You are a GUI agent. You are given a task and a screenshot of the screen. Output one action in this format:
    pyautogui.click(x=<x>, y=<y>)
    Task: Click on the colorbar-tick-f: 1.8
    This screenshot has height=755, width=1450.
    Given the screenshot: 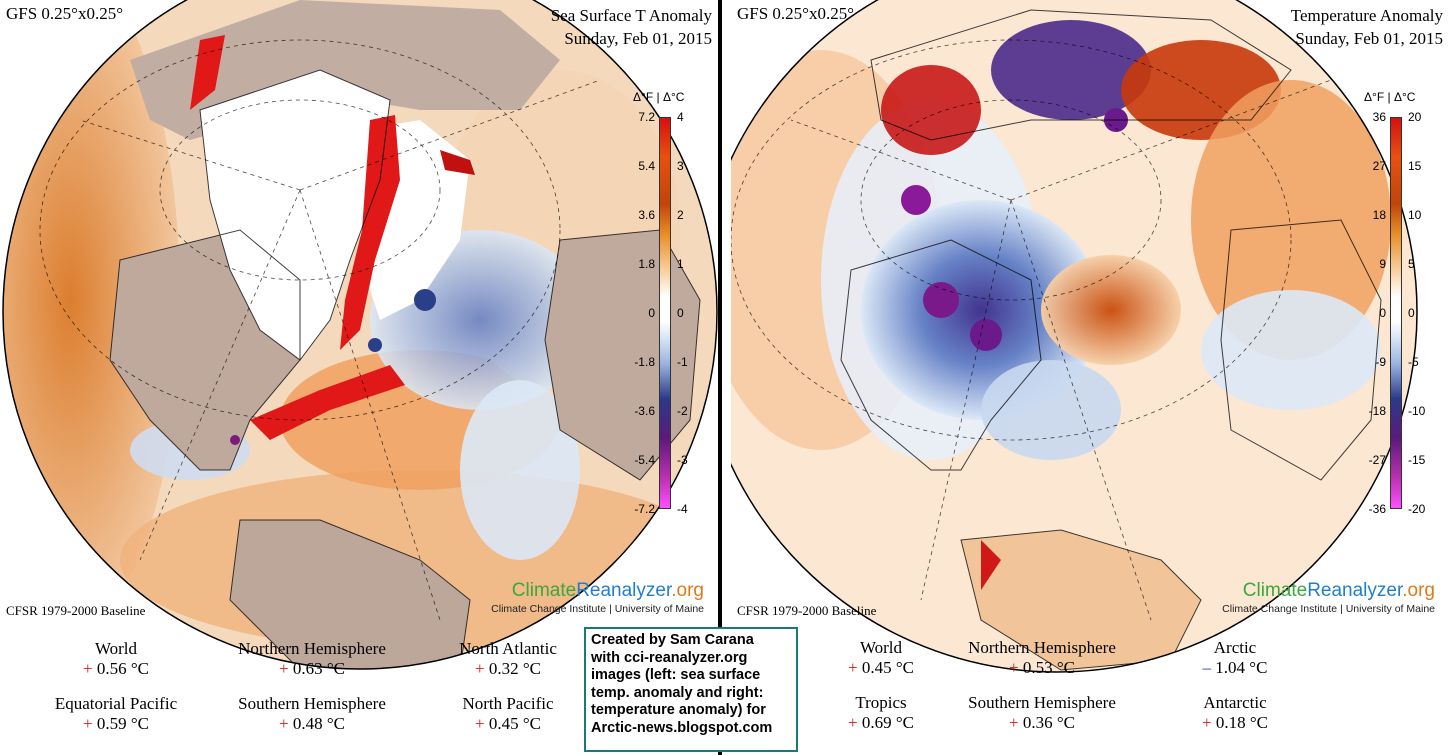 What is the action you would take?
    pyautogui.click(x=646, y=264)
    